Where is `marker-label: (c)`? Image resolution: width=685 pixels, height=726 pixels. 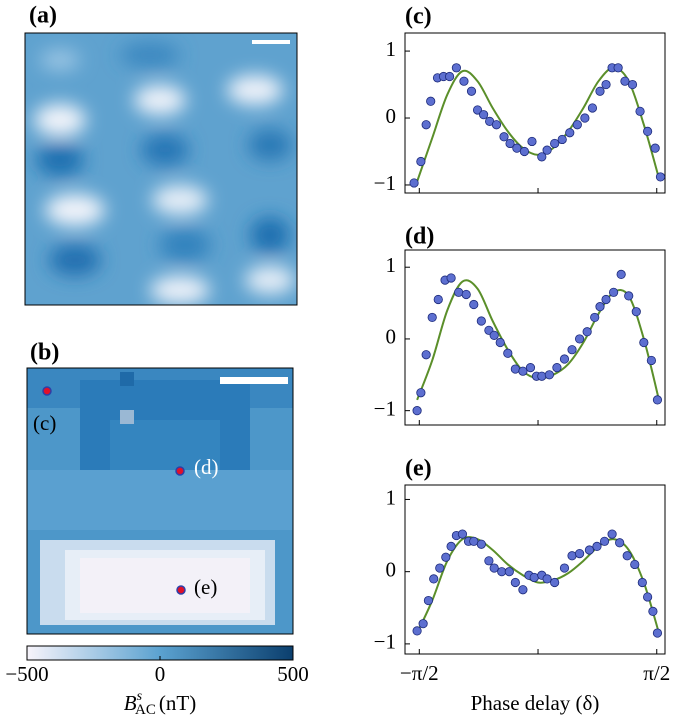
marker-label: (c) is located at coordinates (44, 423).